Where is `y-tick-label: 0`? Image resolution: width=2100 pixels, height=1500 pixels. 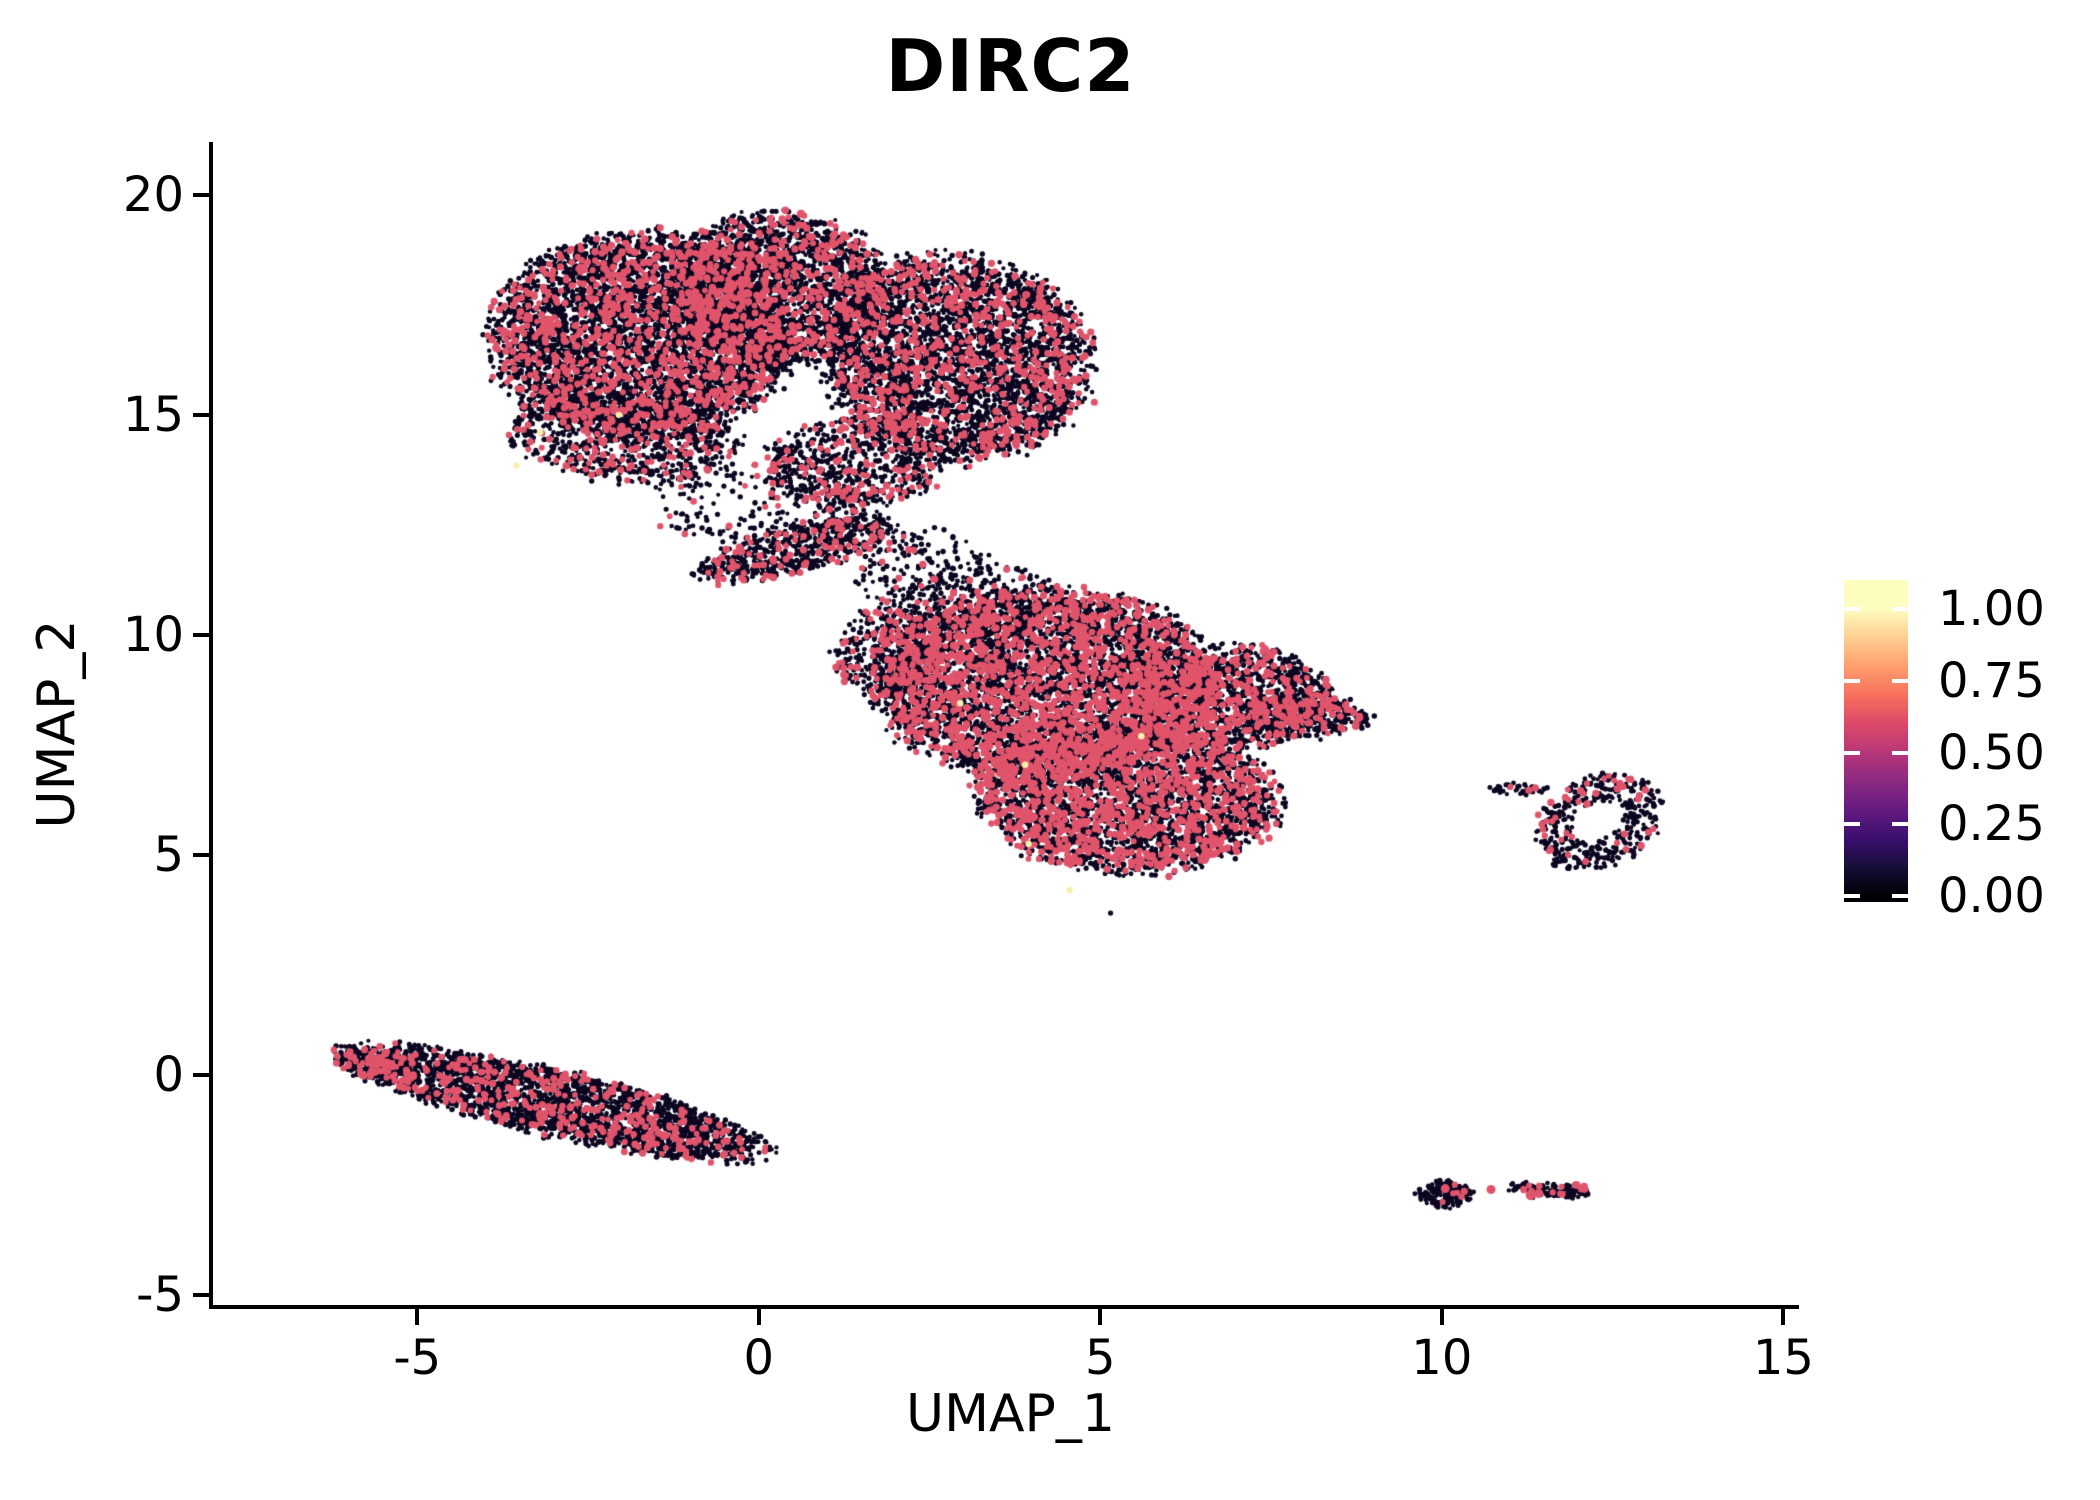
y-tick-label: 0 is located at coordinates (168, 1075).